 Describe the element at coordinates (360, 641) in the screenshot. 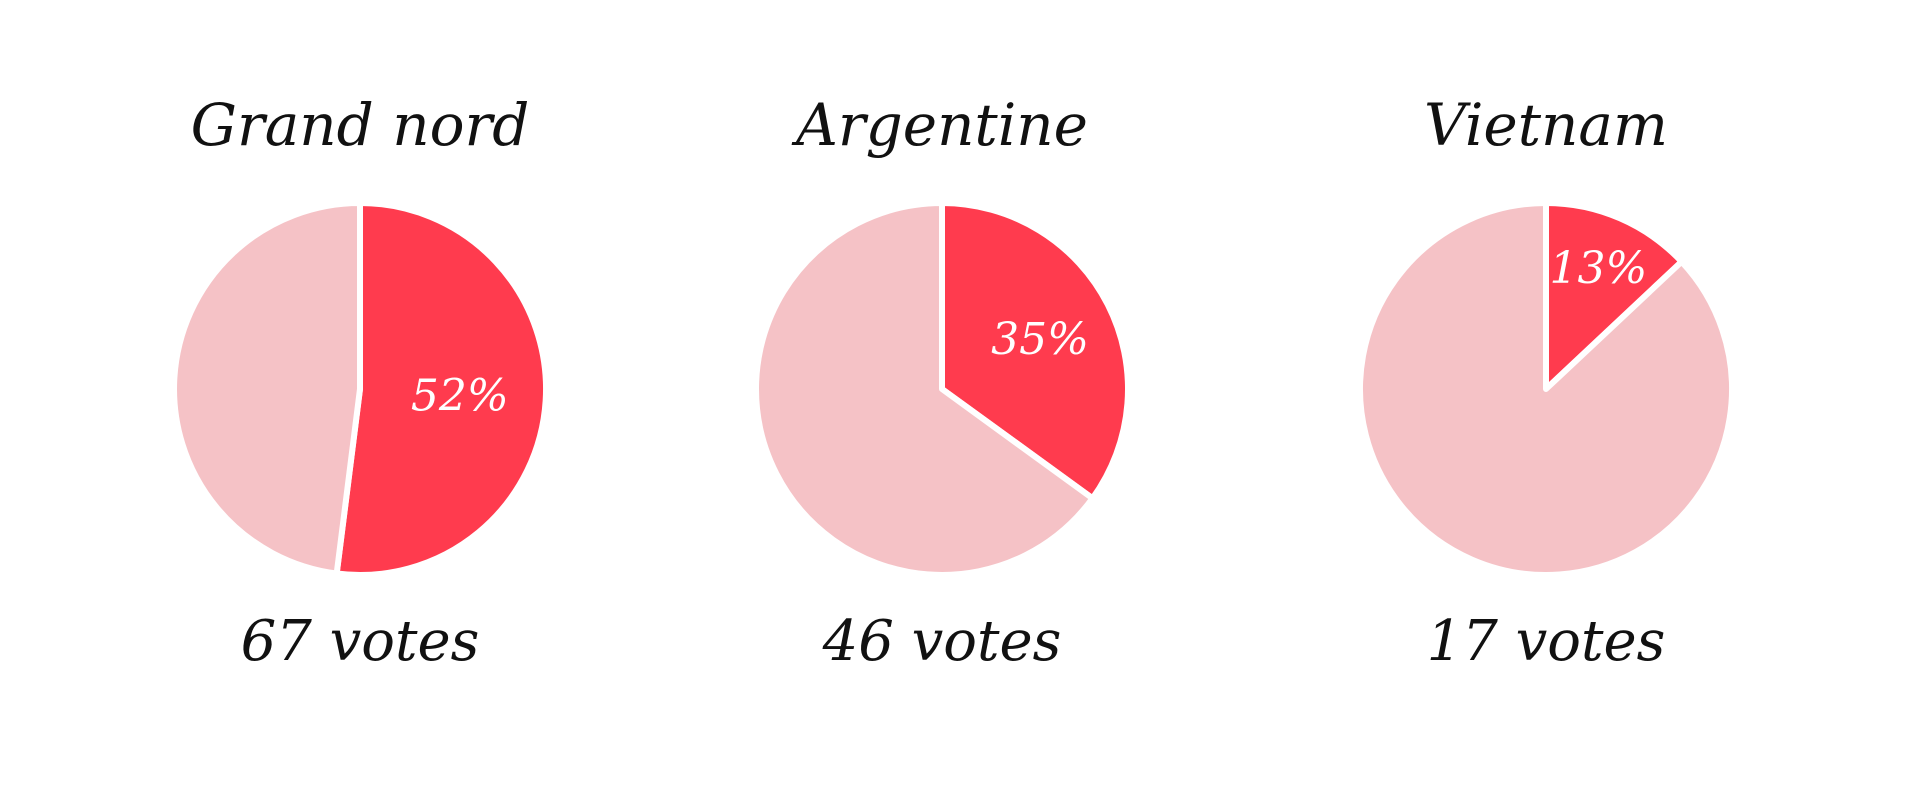

I see `votes-count: 67 votes` at that location.